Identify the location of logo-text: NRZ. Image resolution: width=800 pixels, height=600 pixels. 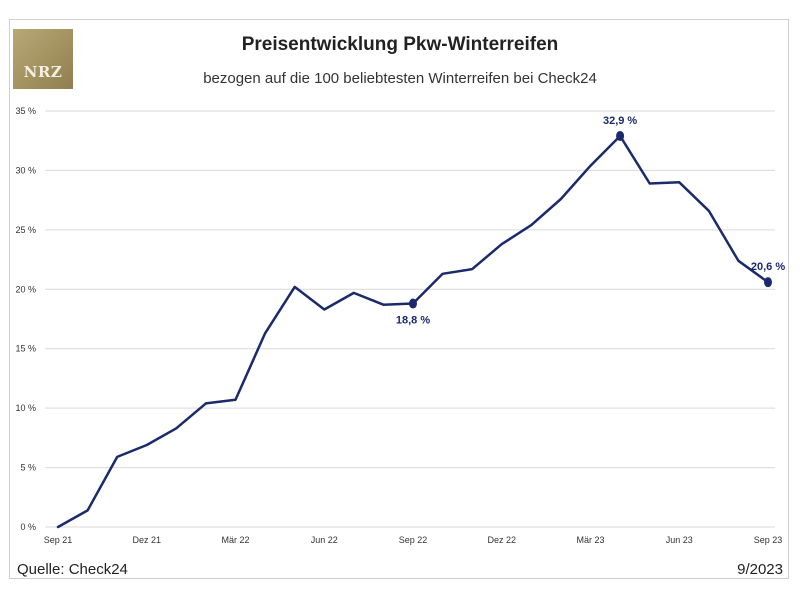
(43, 72).